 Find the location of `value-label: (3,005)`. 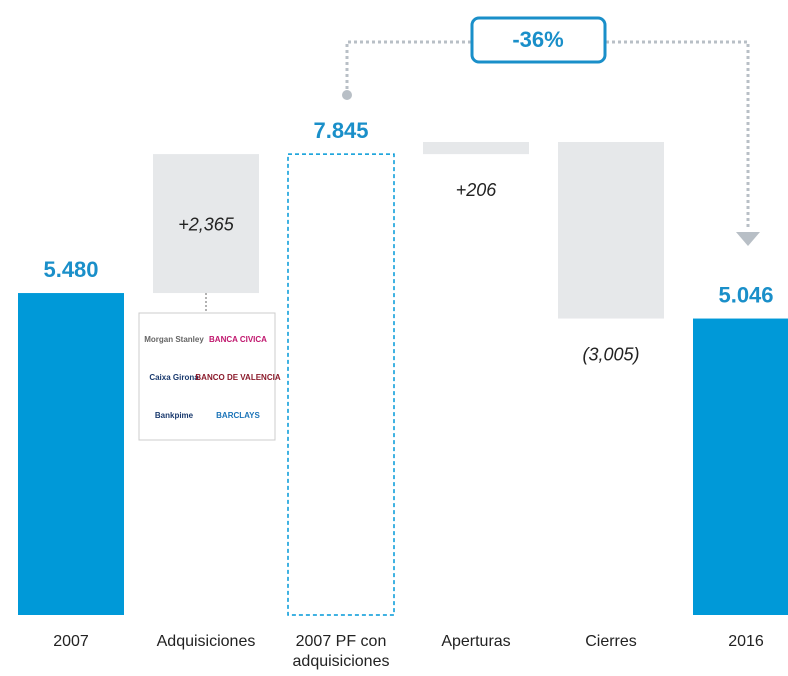

value-label: (3,005) is located at coordinates (610, 354).